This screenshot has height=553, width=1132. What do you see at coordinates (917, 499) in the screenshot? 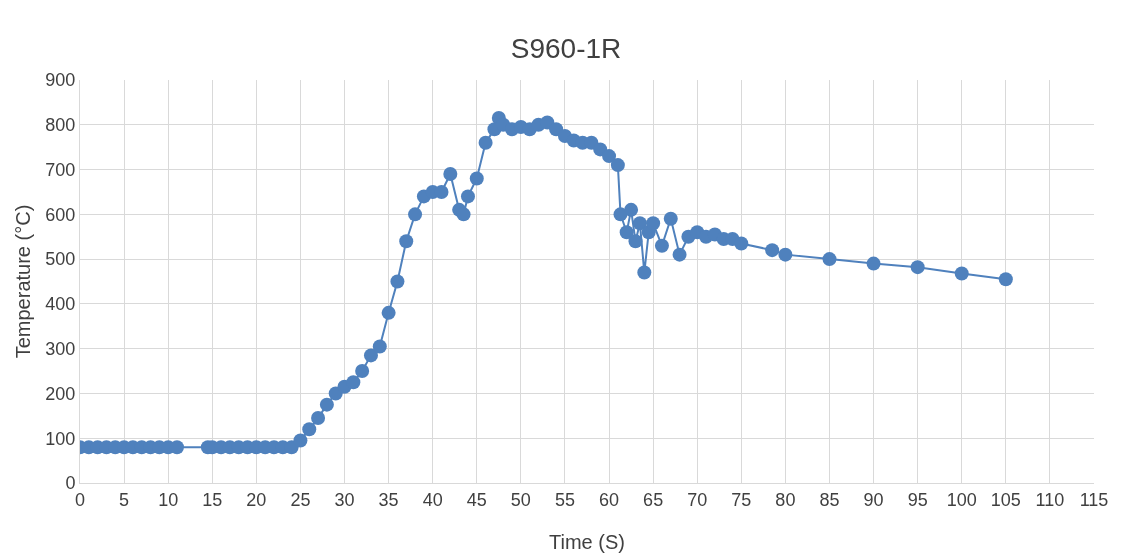
I see `x-tick-label: 95` at bounding box center [917, 499].